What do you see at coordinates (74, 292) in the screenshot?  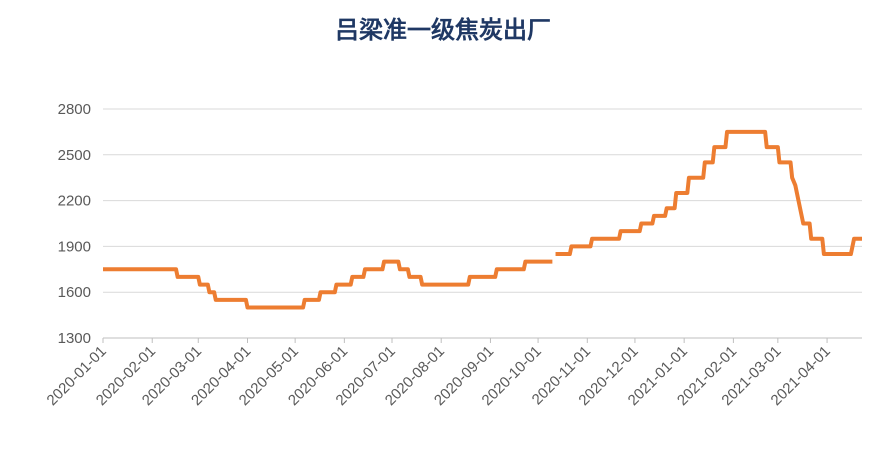 I see `y-tick-label: 1600` at bounding box center [74, 292].